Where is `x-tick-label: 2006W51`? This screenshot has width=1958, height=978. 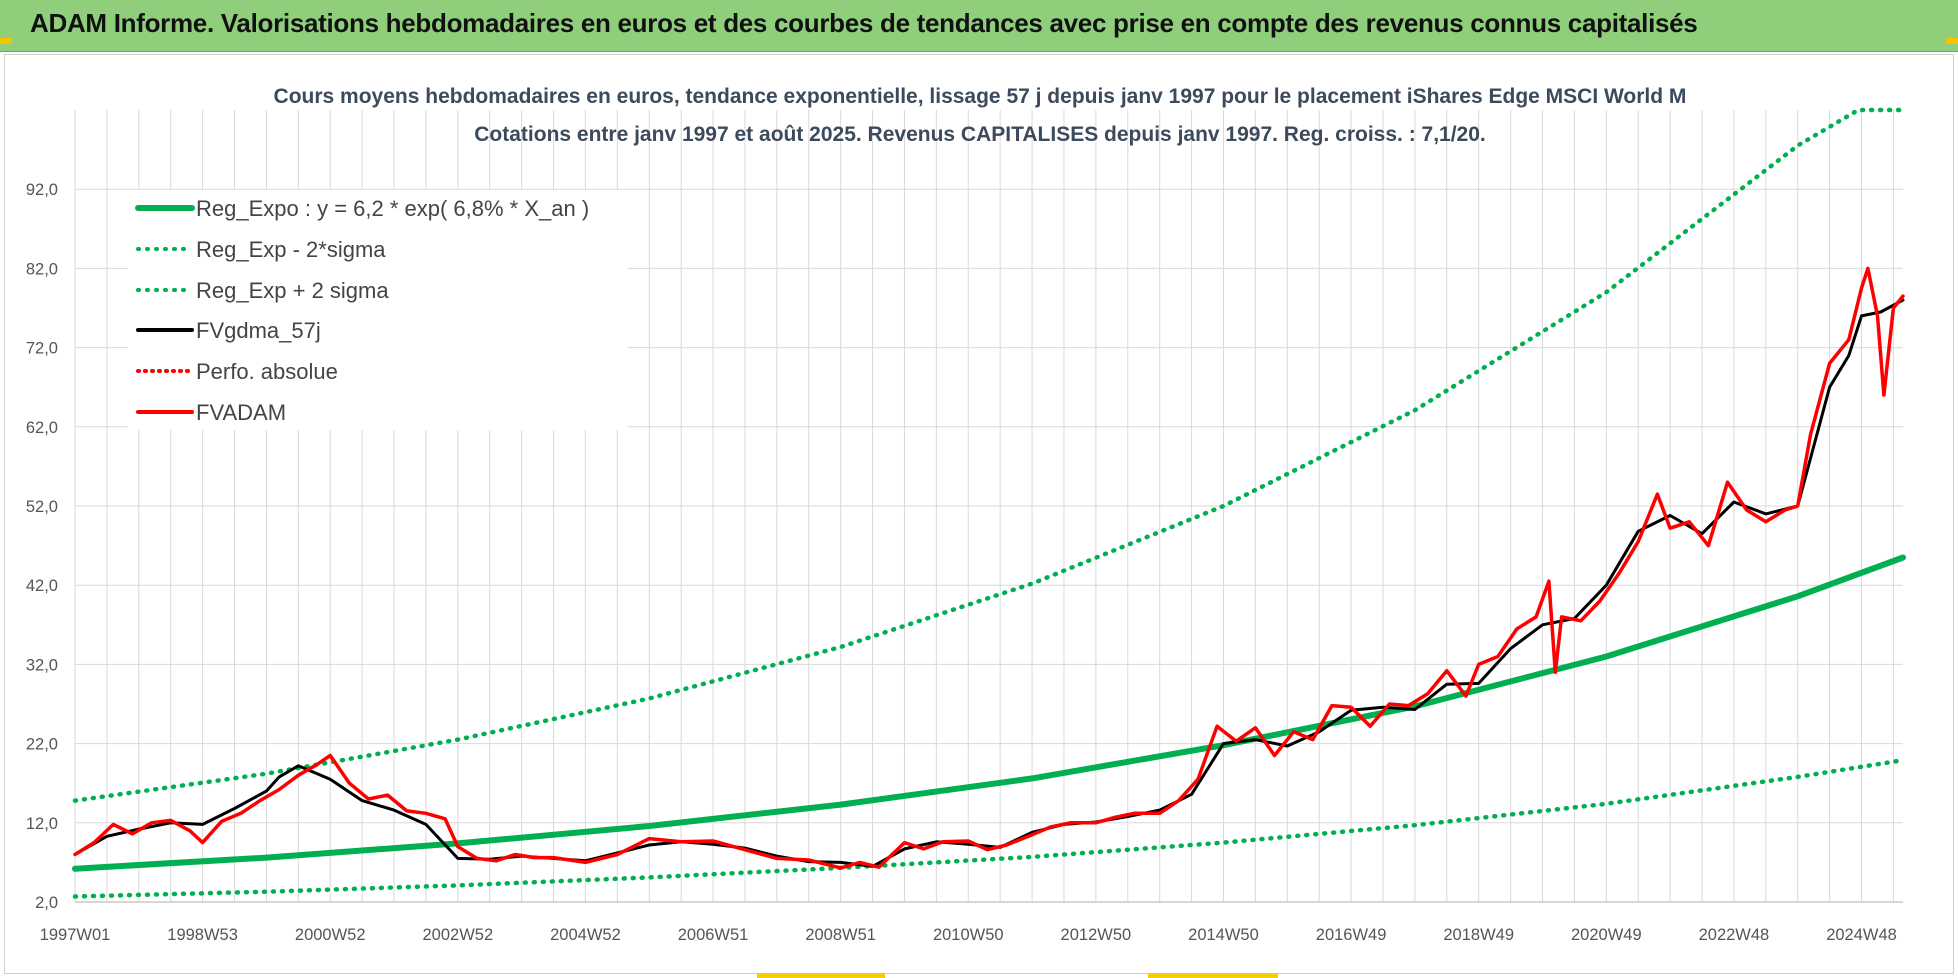 x-tick-label: 2006W51 is located at coordinates (713, 935).